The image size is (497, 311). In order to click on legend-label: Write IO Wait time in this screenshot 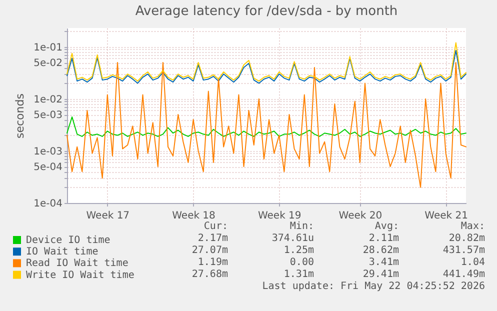, I will do `click(80, 275)`.